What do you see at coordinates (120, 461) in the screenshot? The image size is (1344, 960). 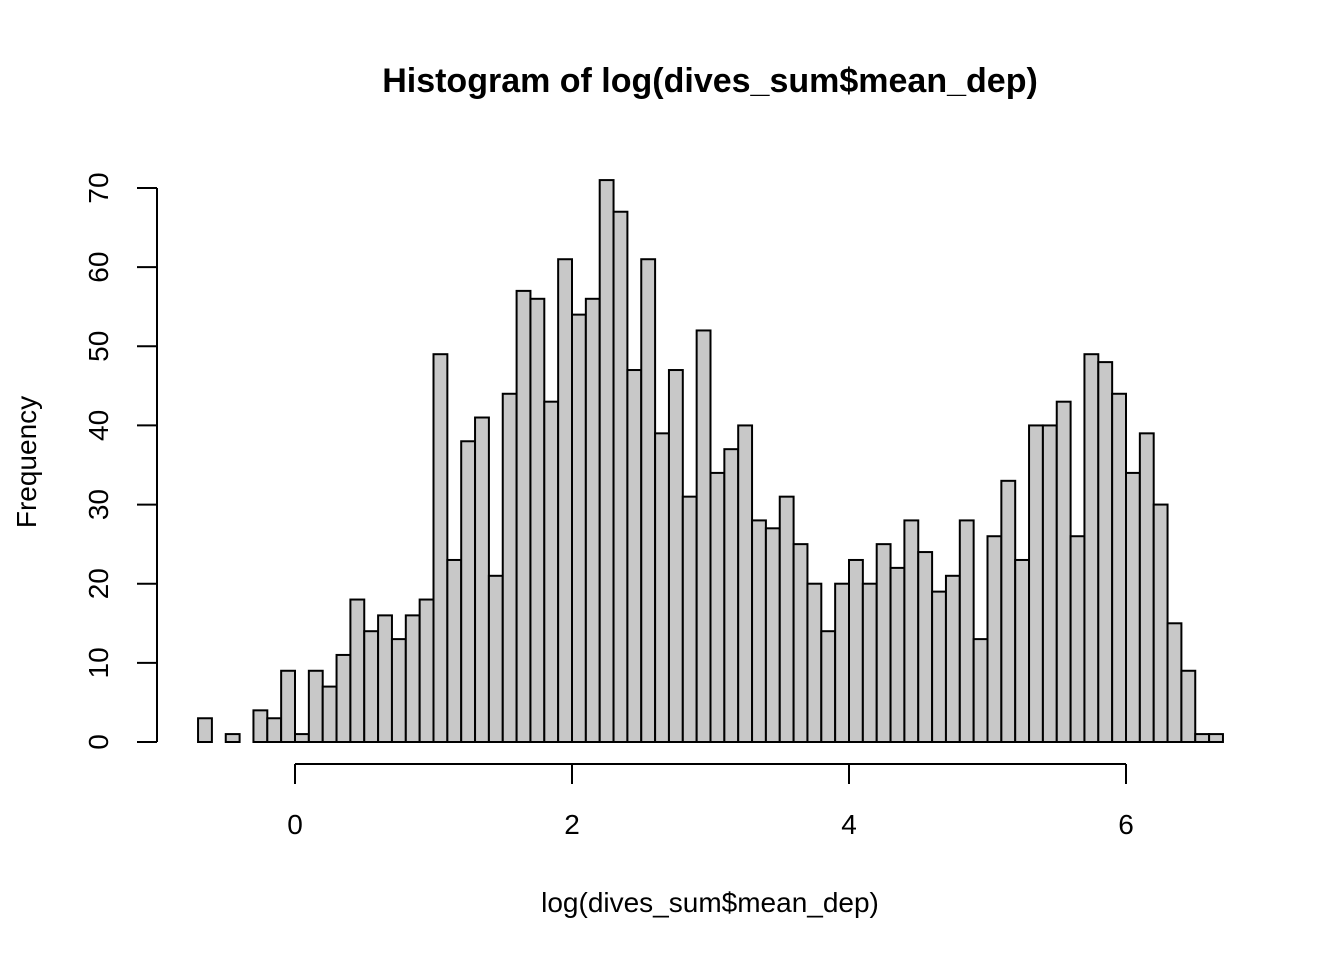 I see `y-axis: 0 10 20 30 40 50 60 70` at bounding box center [120, 461].